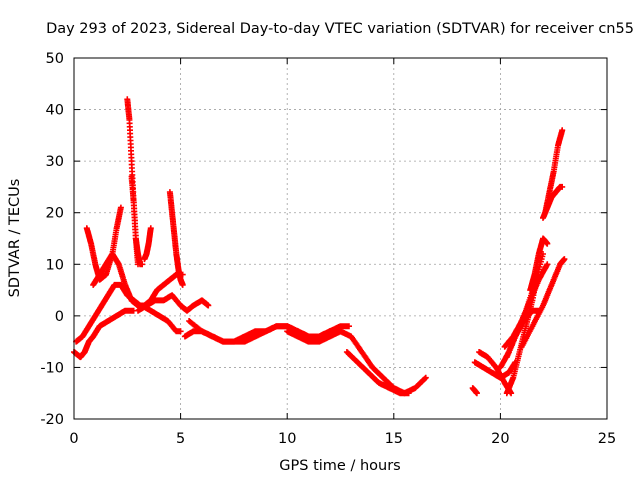  I want to click on x-tick-label: 10, so click(287, 439).